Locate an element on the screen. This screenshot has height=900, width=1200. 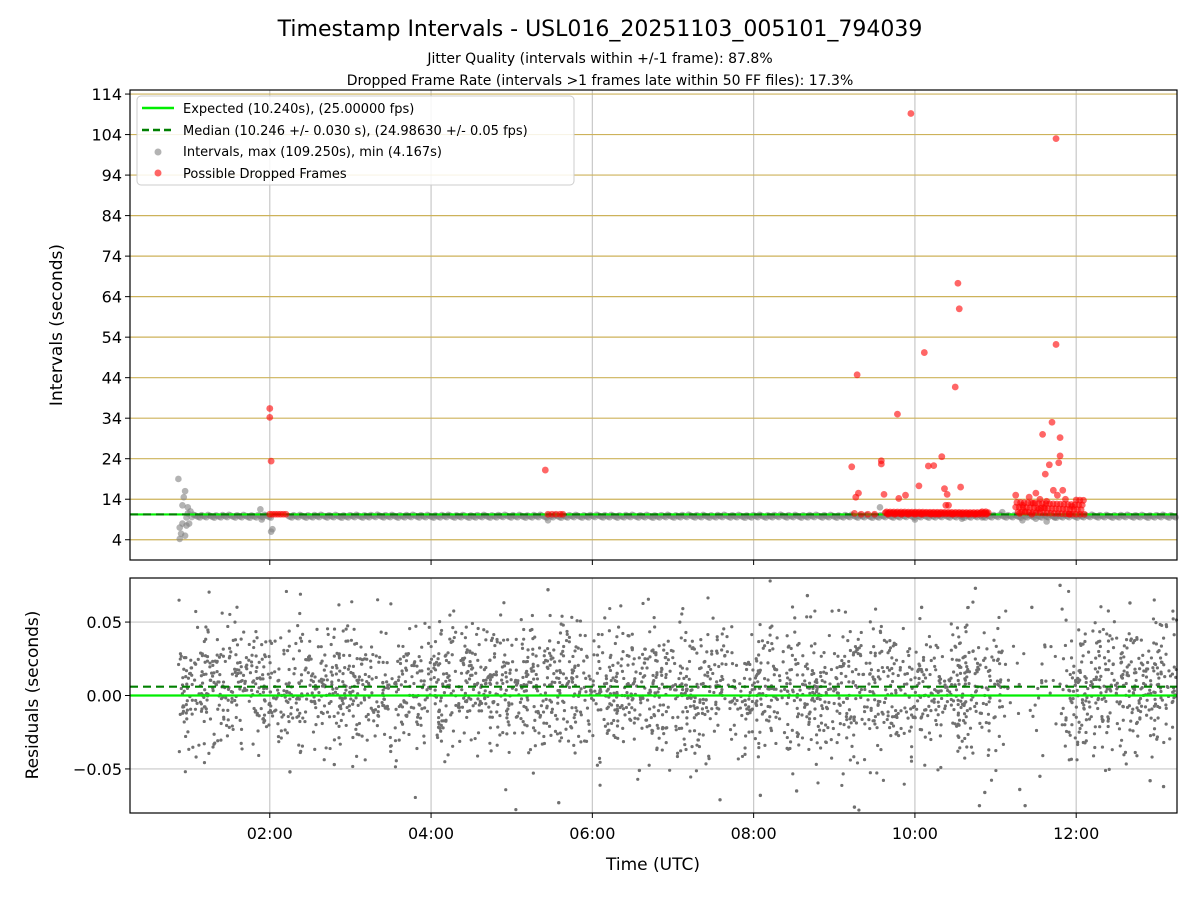
interval-point is located at coordinates (178, 479).